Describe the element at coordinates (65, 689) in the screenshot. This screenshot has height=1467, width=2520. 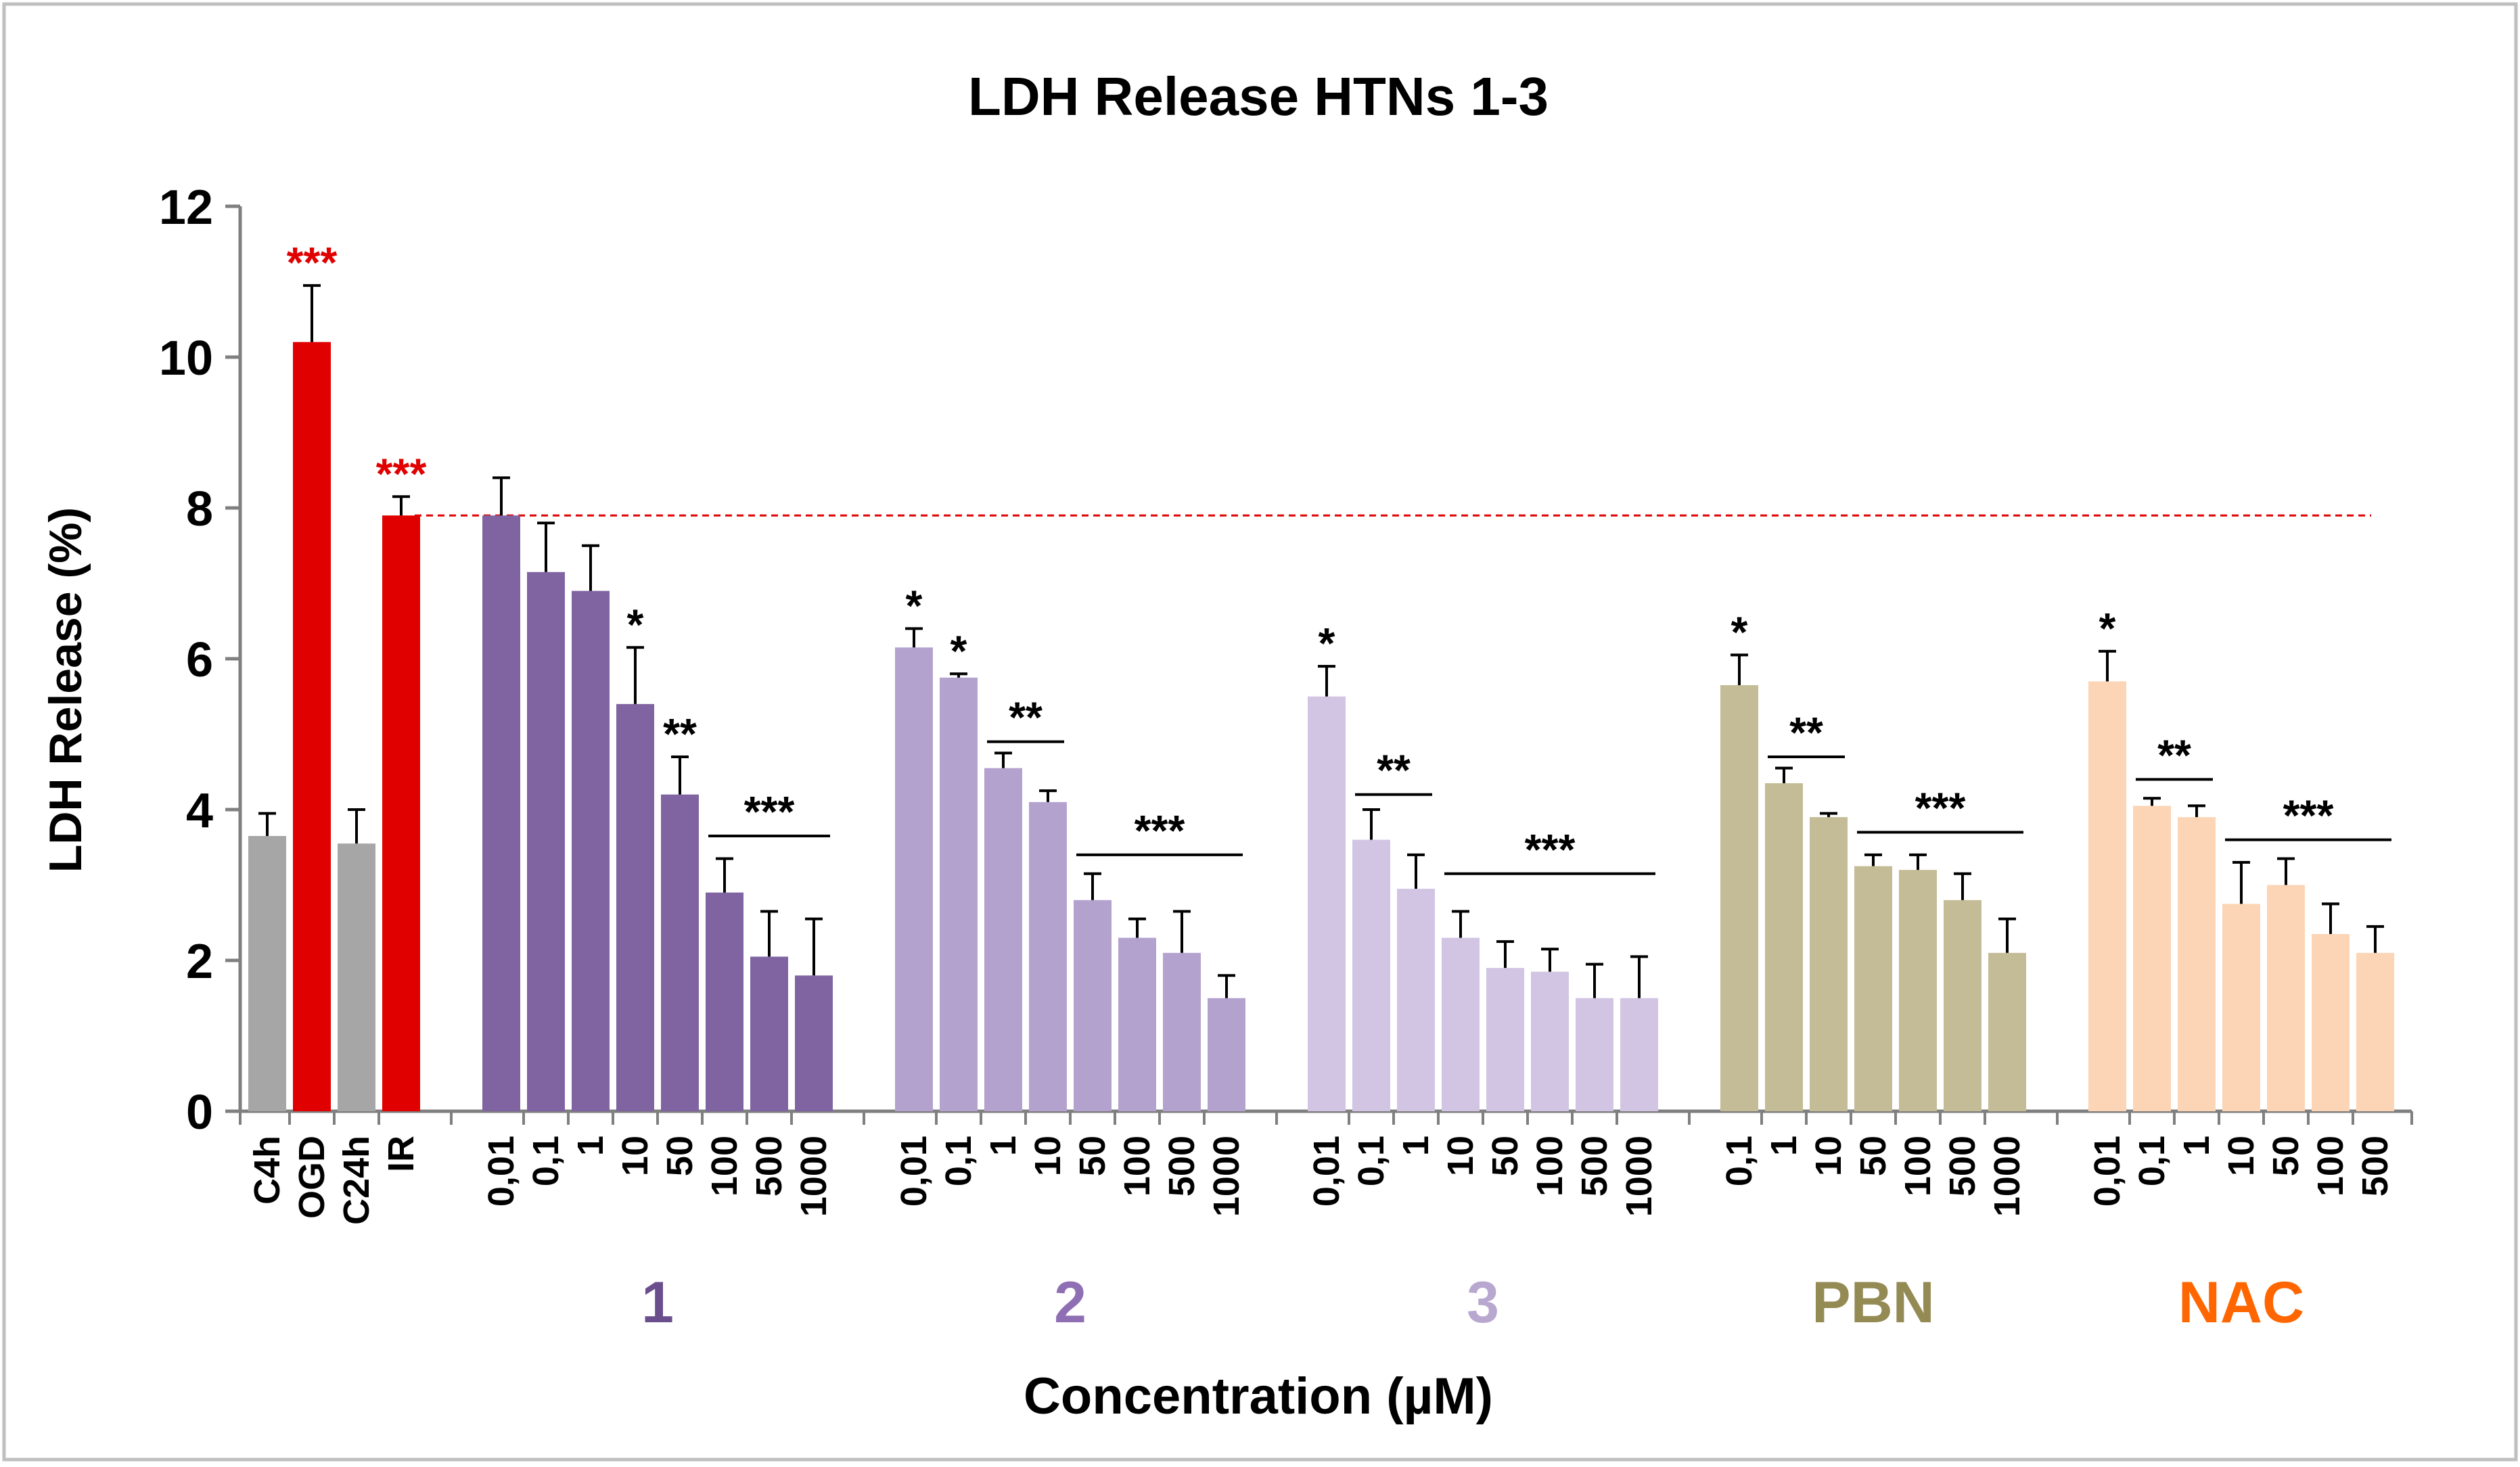
I see `y-axis-label: LDH Release (%)` at that location.